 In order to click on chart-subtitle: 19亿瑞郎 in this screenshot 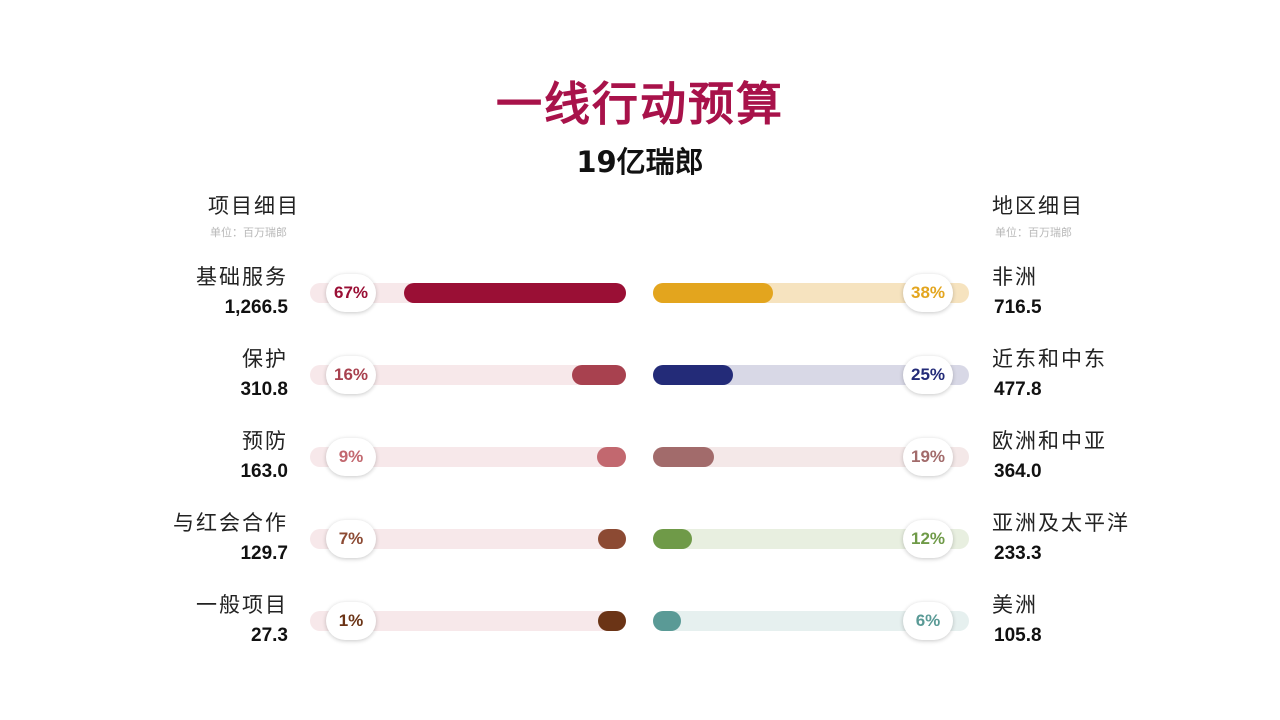, I will do `click(640, 162)`.